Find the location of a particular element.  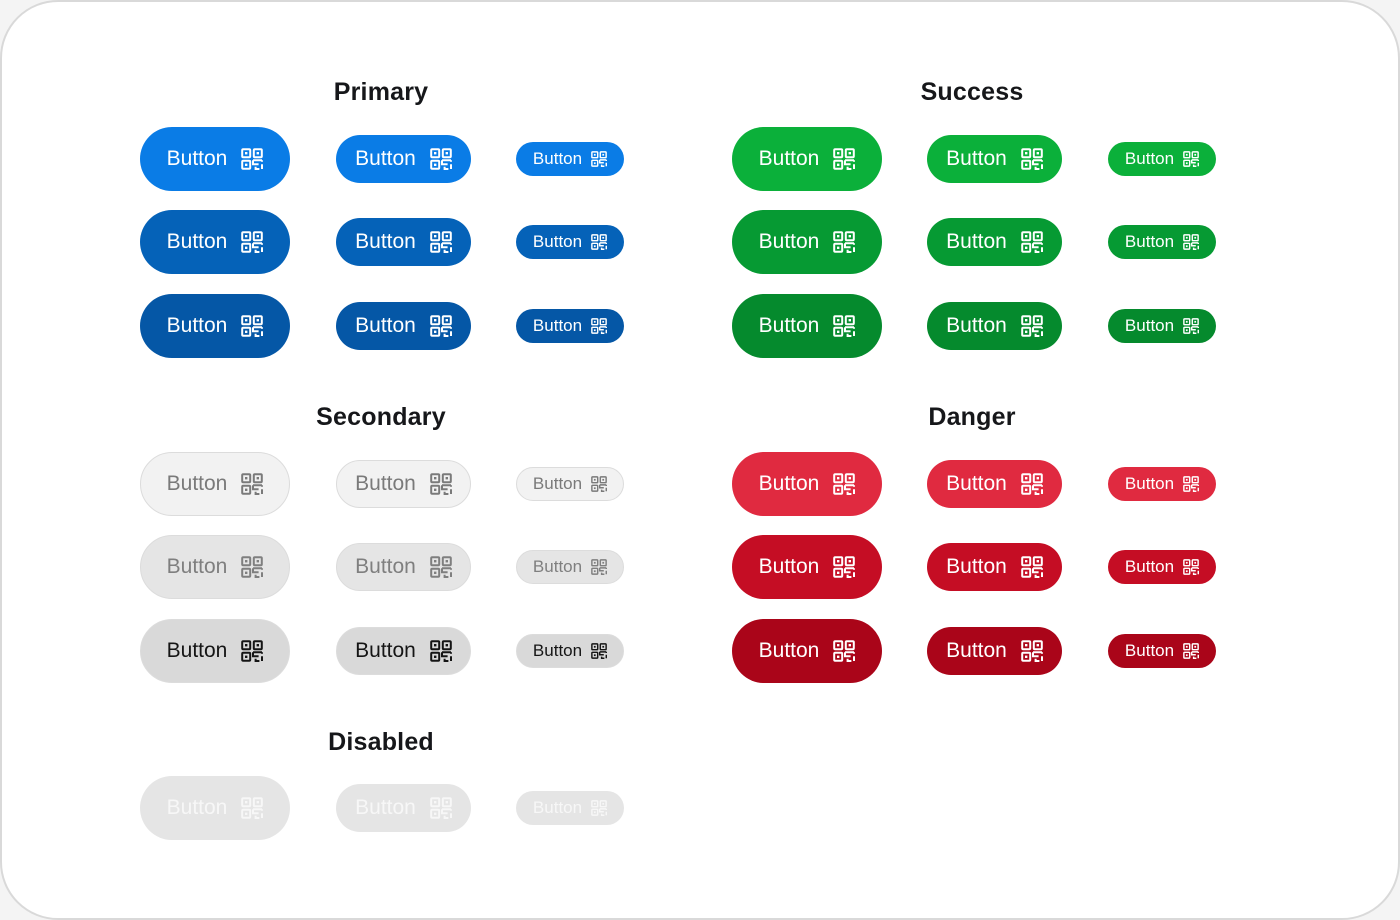

danger-pressed-lg-button: Button is located at coordinates (807, 651).